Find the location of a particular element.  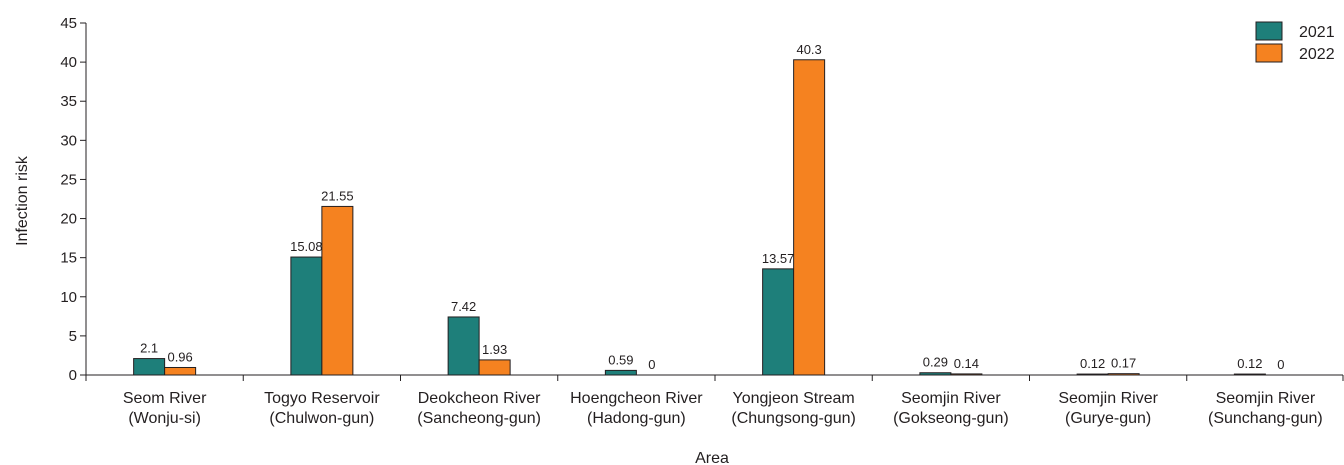

value-label: 15.08 is located at coordinates (306, 246).